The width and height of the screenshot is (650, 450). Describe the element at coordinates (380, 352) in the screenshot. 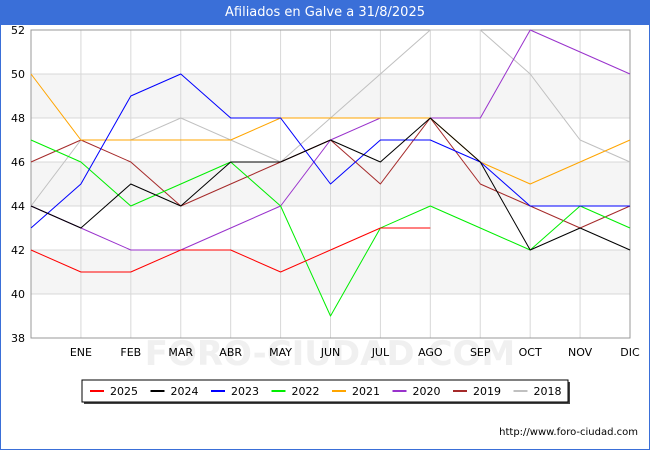

I see `x-tick-label: JUL` at that location.